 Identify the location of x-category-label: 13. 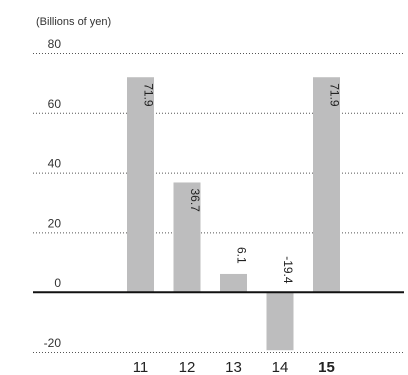
(233, 367).